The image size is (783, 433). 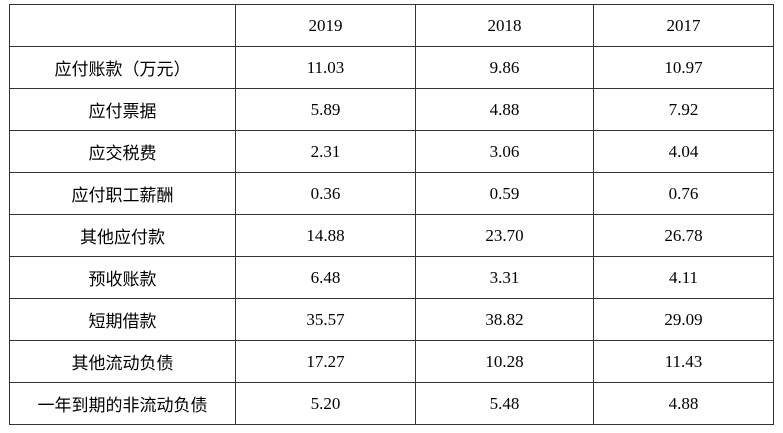 I want to click on table-row: 预收账款 6.48 3.31 4.11, so click(x=391, y=277).